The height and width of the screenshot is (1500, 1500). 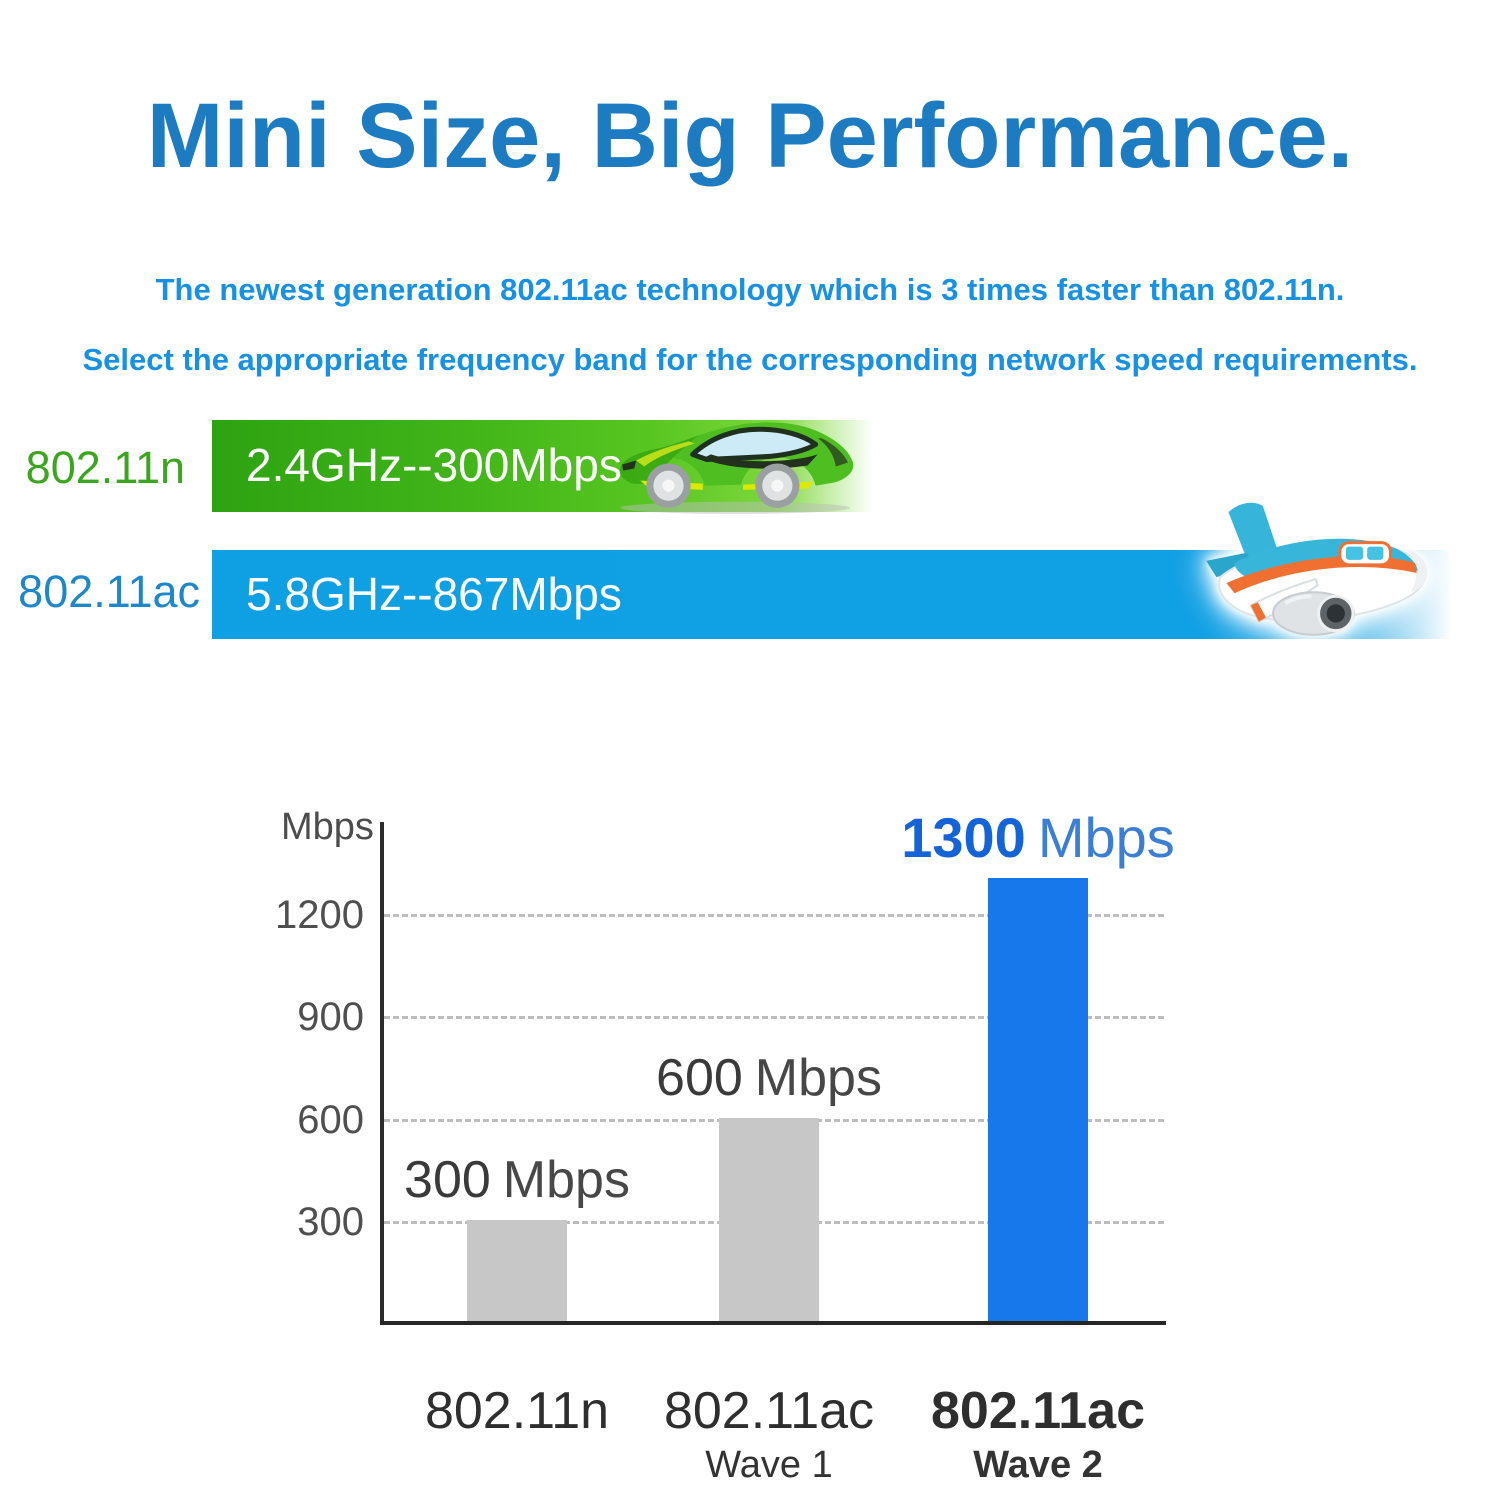 What do you see at coordinates (517, 1411) in the screenshot?
I see `x-tick-80211n: 802.11n` at bounding box center [517, 1411].